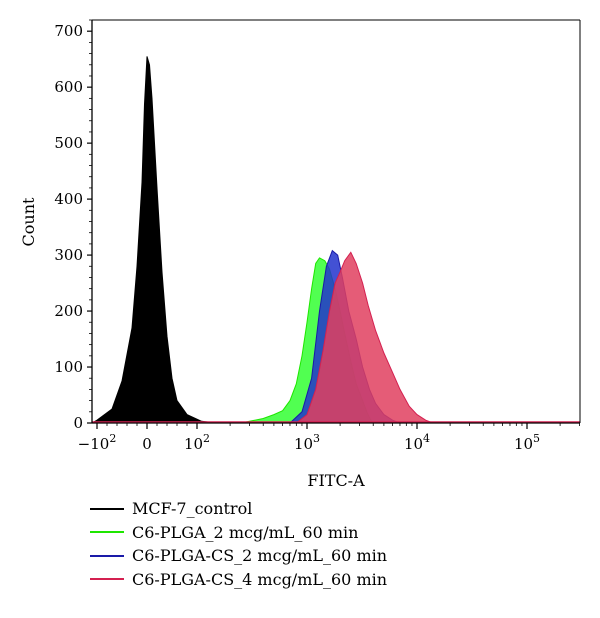 The height and width of the screenshot is (618, 600). I want to click on y-tick-label: 700, so click(68, 31).